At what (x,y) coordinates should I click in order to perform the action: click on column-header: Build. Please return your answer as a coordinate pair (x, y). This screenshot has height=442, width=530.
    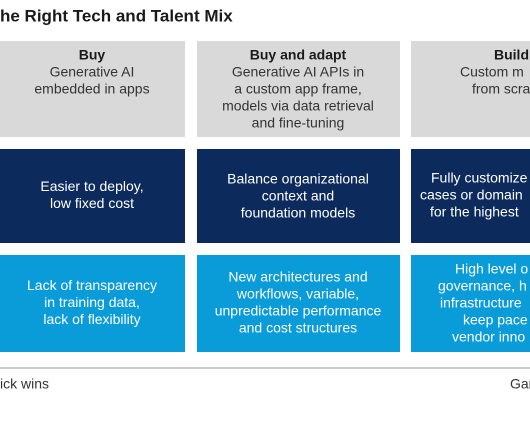
    Looking at the image, I should click on (511, 55).